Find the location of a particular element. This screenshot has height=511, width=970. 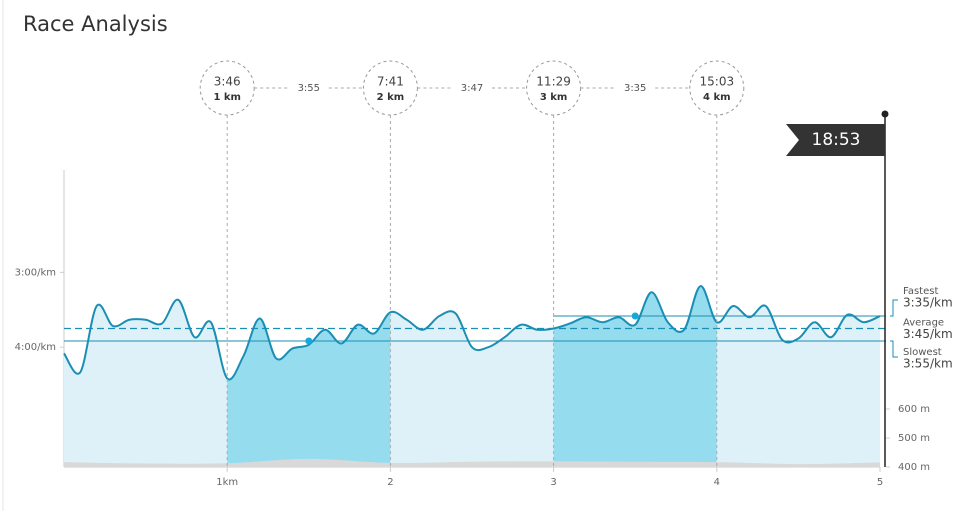

split-time: 3:46 is located at coordinates (227, 82).